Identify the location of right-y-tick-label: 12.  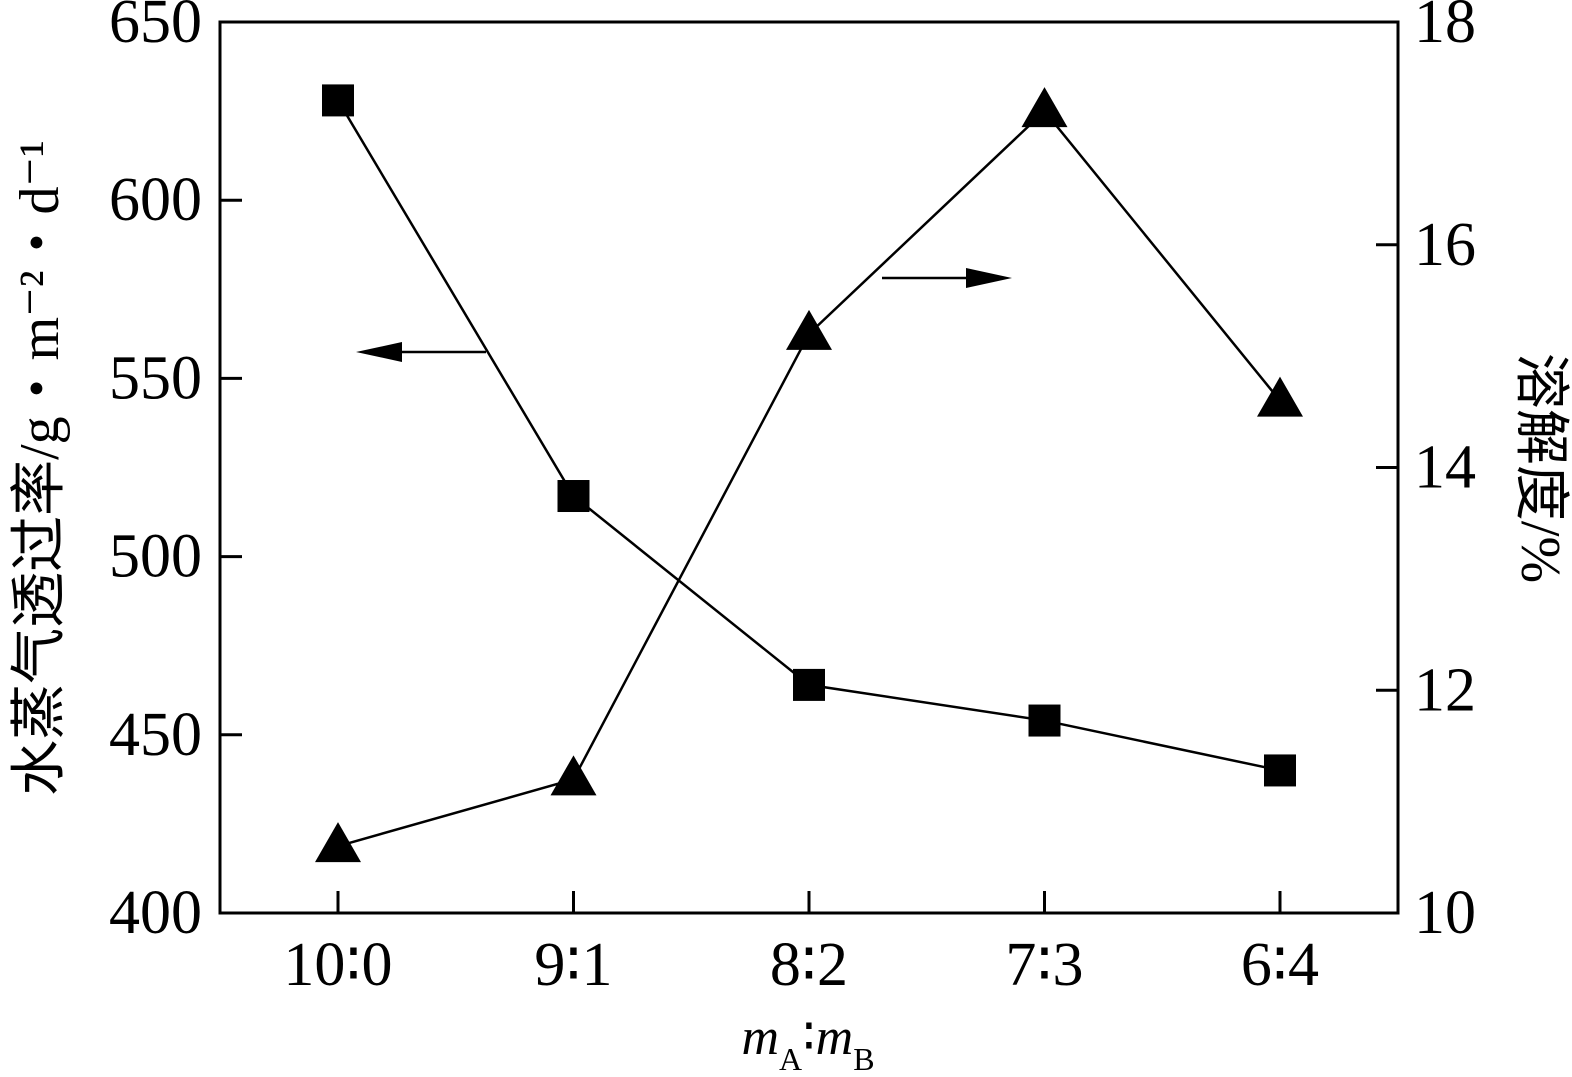
(1445, 690).